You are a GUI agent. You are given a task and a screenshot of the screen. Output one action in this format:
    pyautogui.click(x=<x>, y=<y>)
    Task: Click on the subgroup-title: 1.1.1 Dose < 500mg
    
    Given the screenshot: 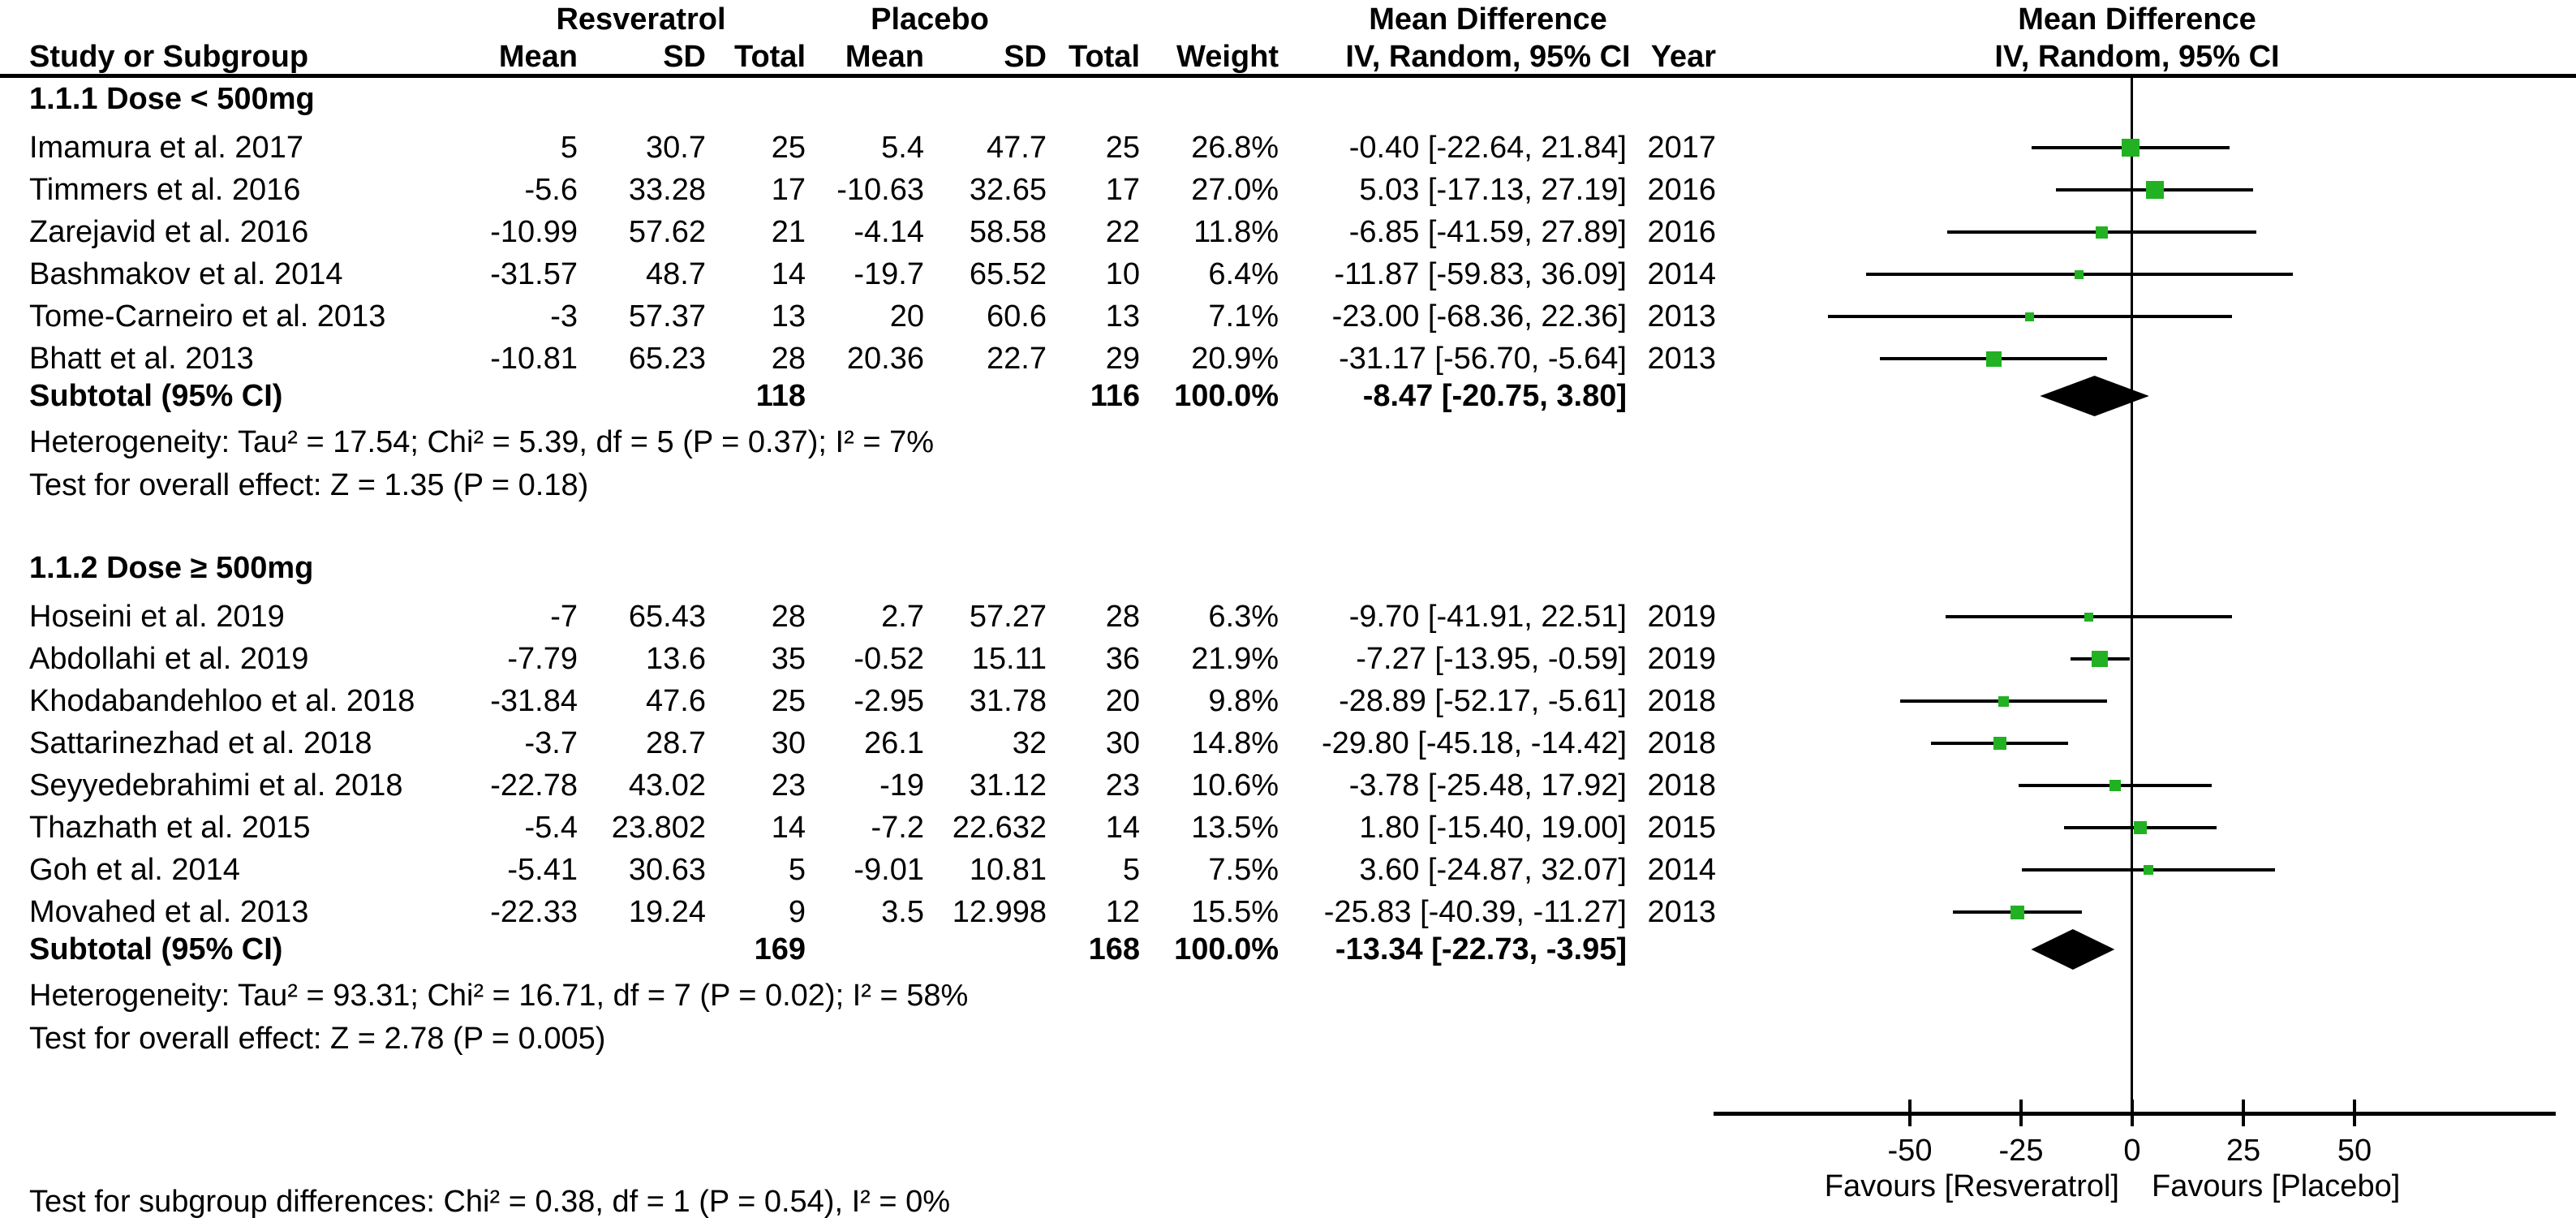 What is the action you would take?
    pyautogui.click(x=172, y=99)
    